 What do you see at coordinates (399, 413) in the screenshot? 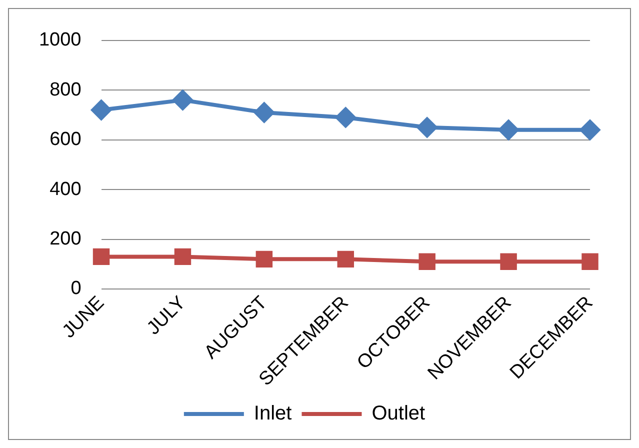
I see `legend-label: Outlet` at bounding box center [399, 413].